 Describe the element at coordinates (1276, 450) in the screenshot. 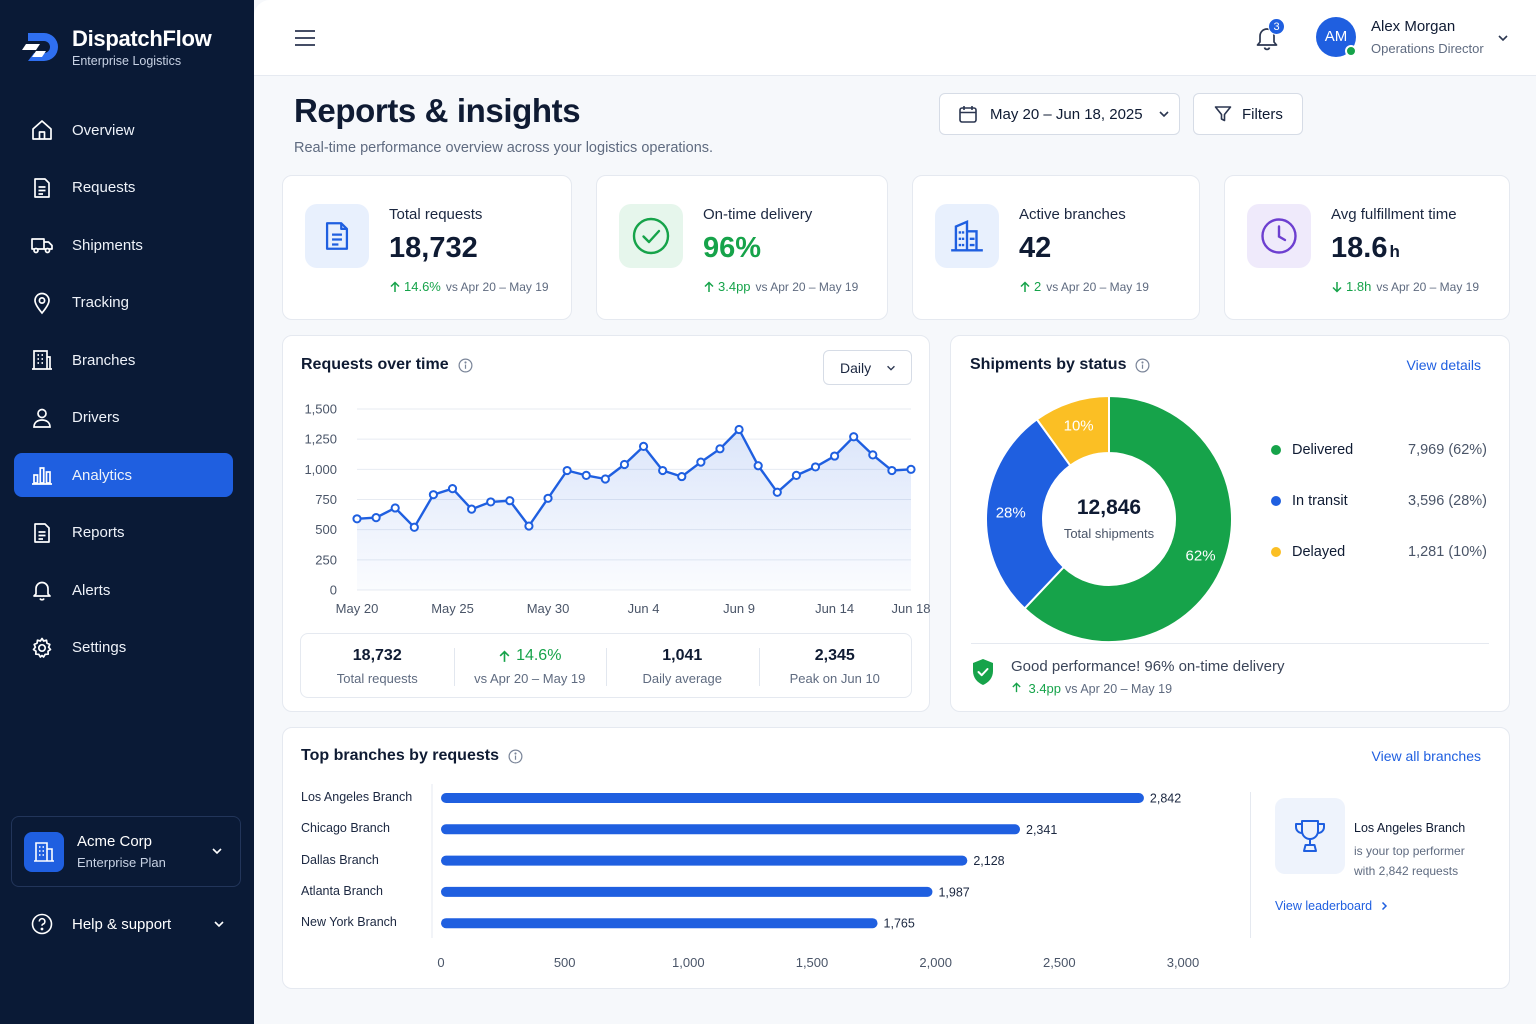

I see `legend-dot` at that location.